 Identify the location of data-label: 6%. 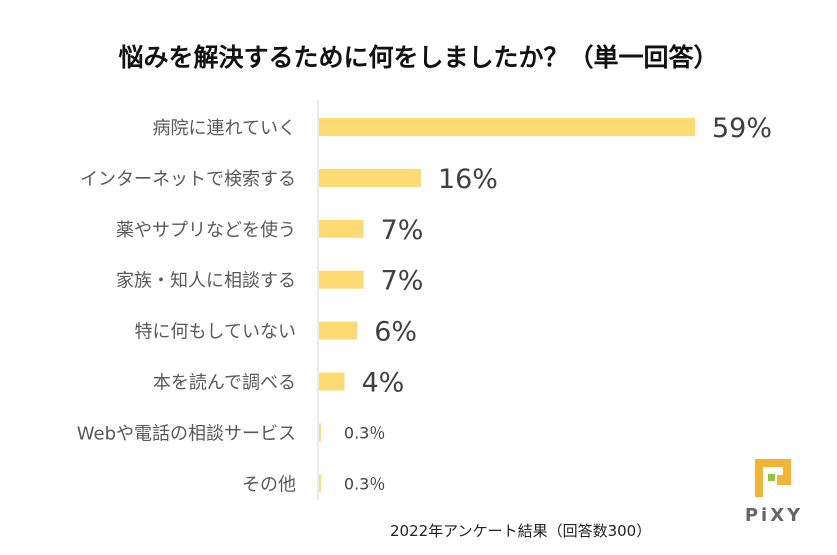
(395, 332).